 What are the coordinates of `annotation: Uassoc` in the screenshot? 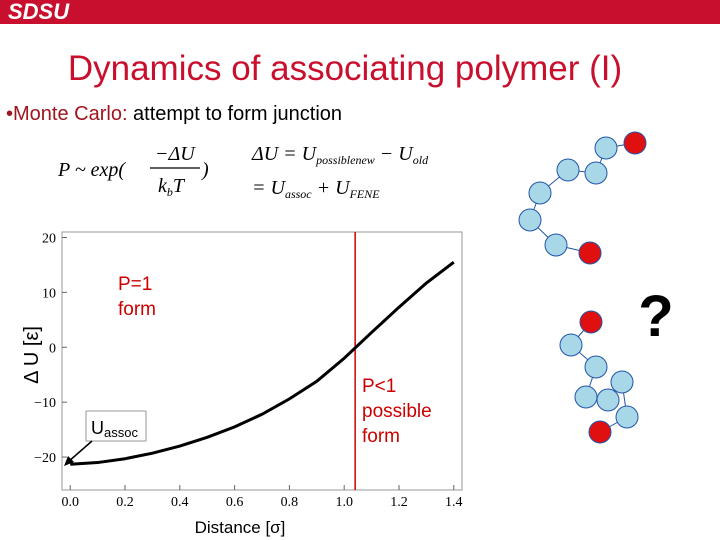 It's located at (114, 429).